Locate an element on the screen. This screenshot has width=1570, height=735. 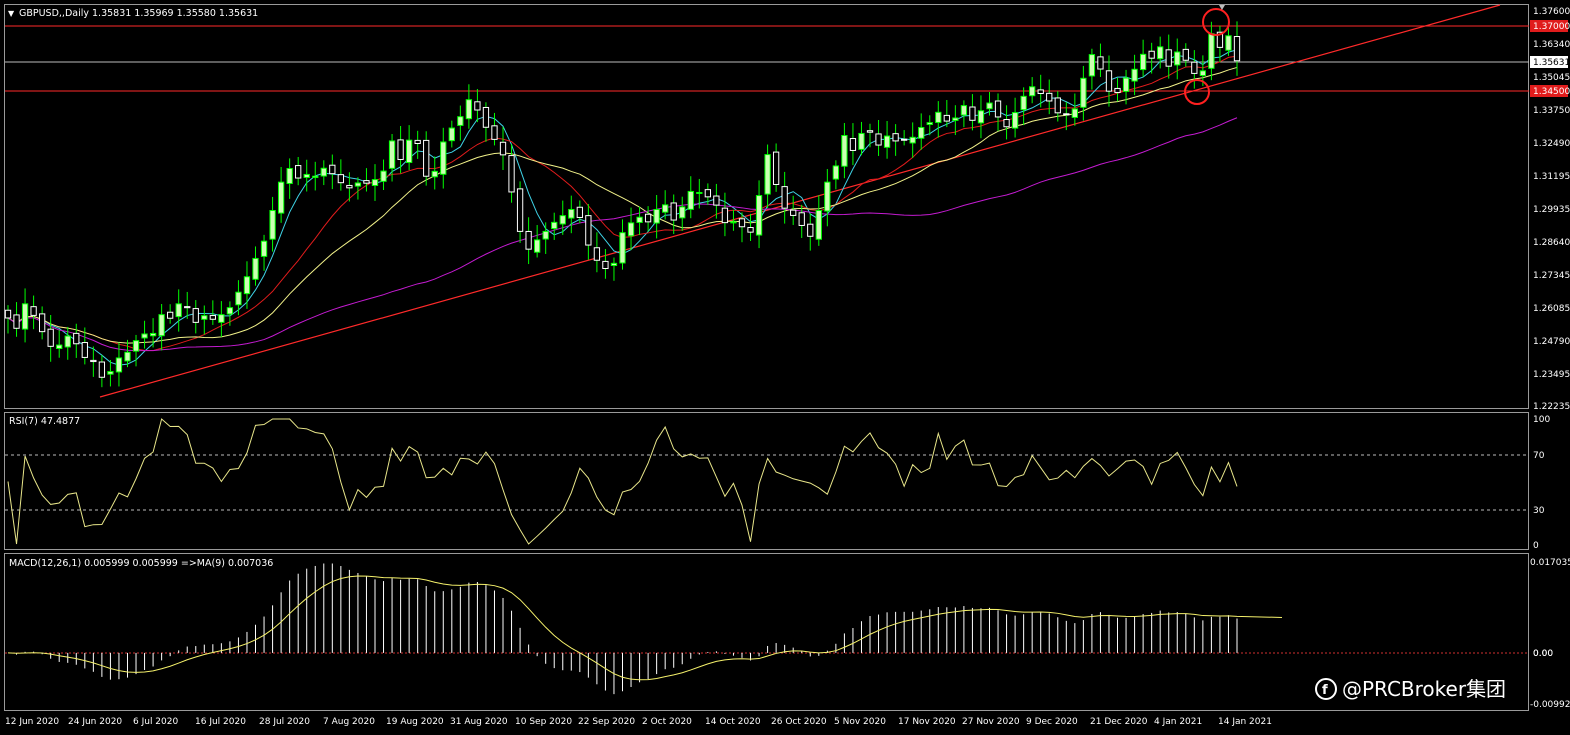
macd-tick: -0.00992 is located at coordinates (1550, 705).